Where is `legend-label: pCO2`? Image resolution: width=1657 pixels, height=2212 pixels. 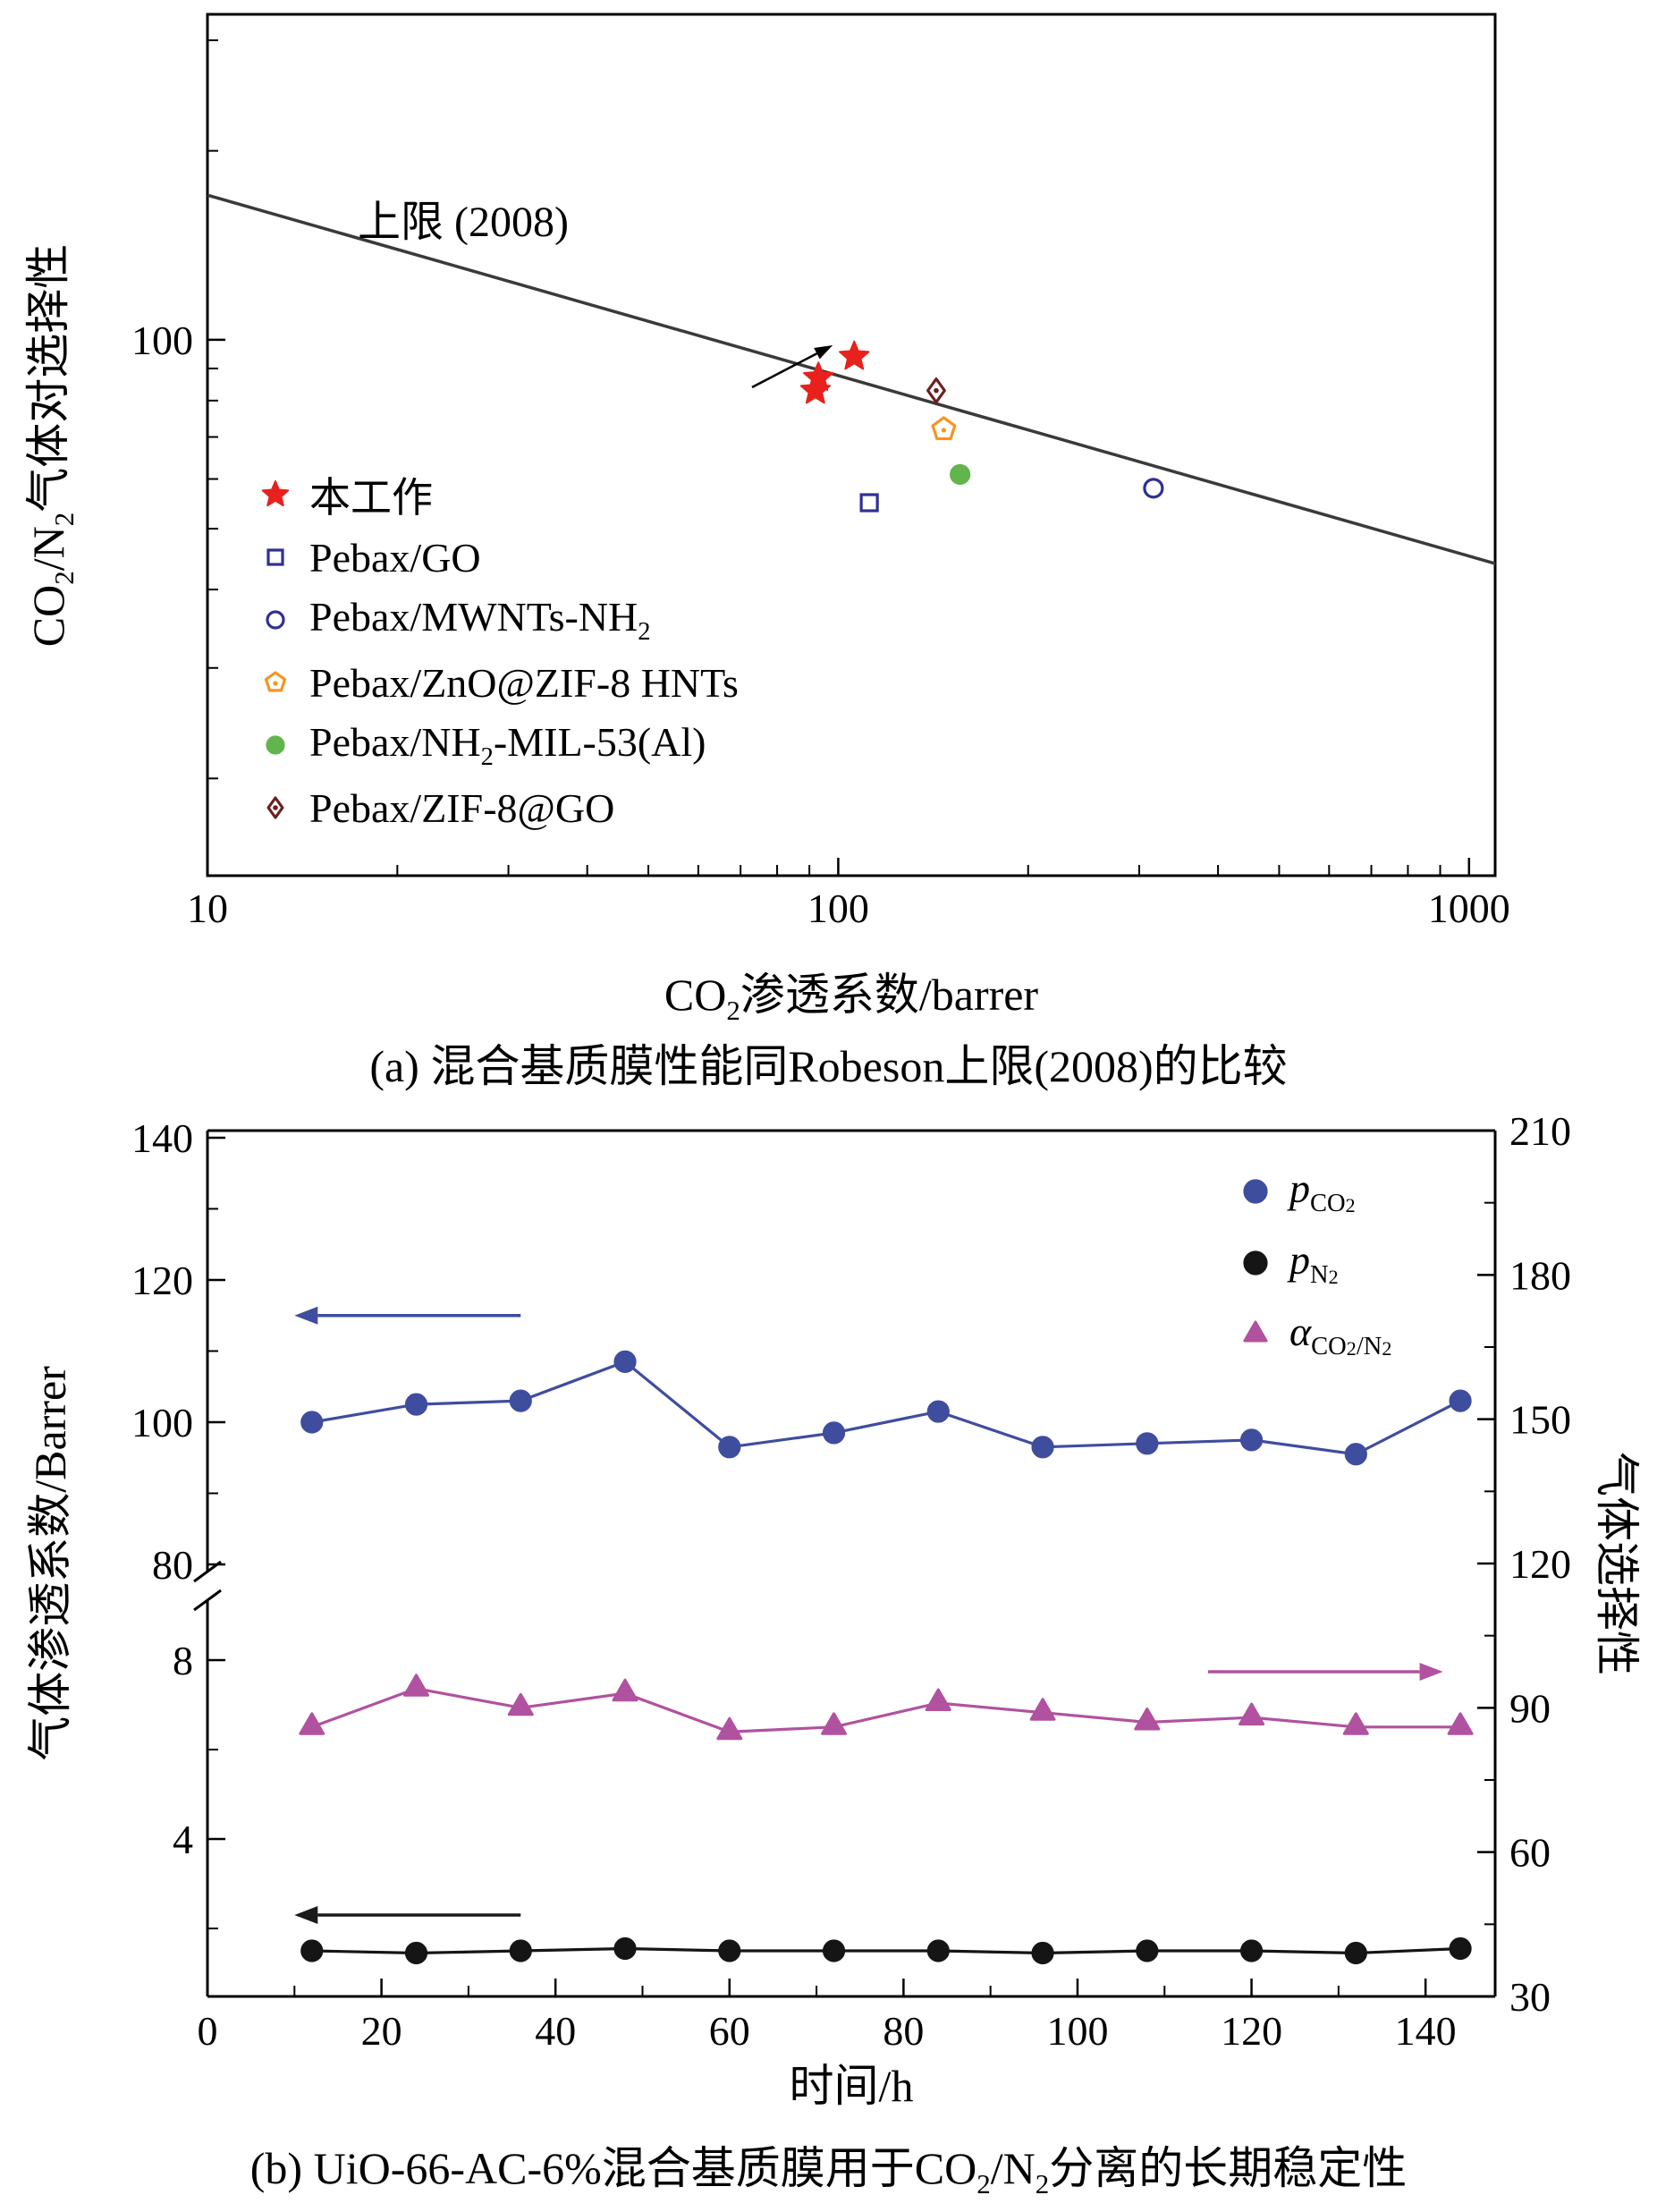
legend-label: pCO2 is located at coordinates (1322, 1192).